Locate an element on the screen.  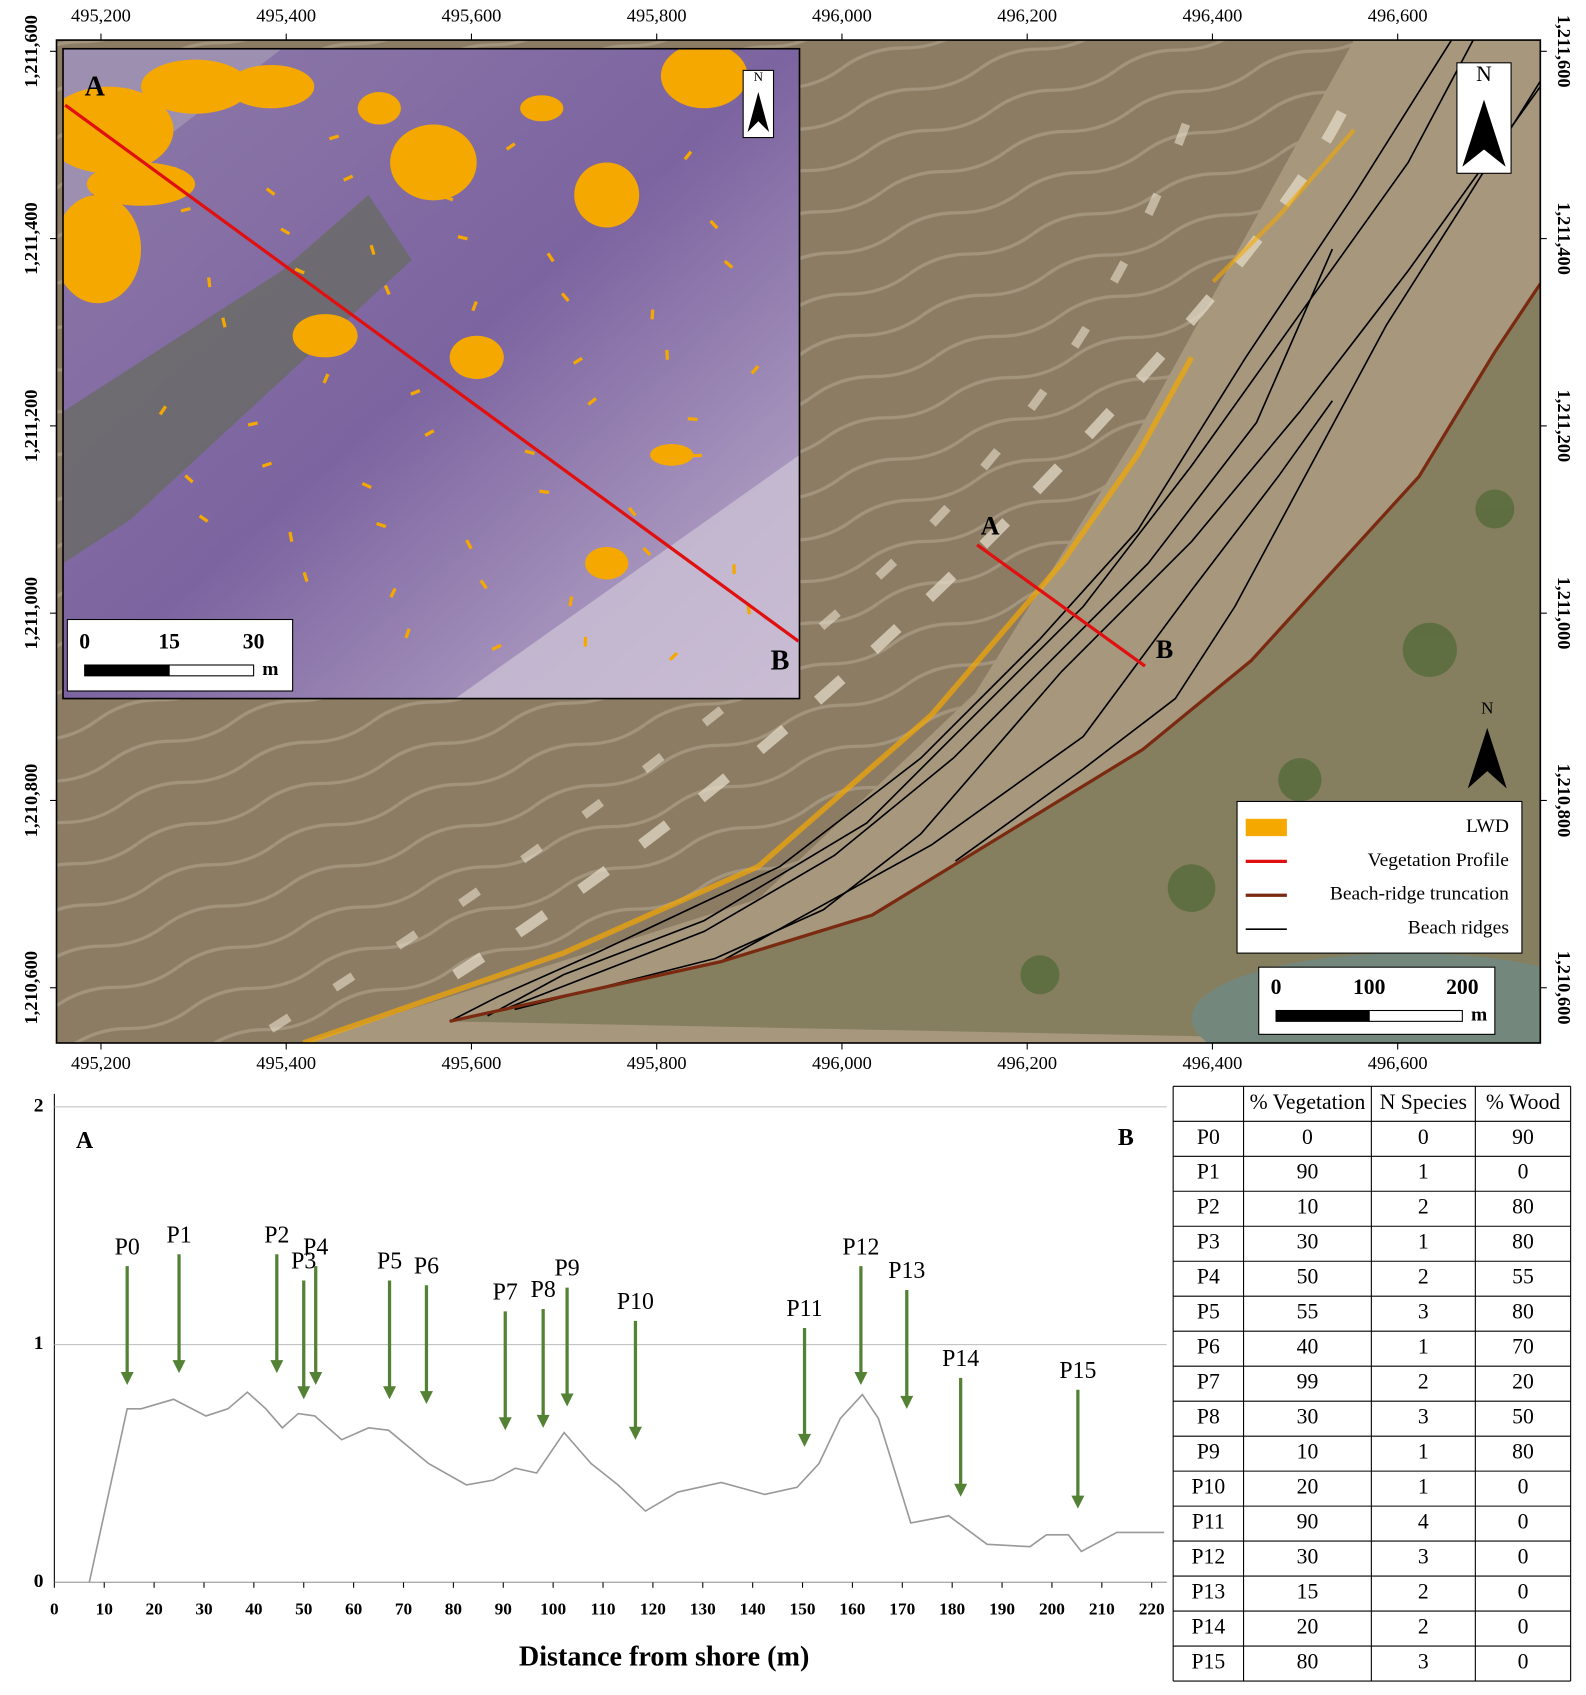
table-cell: 90 is located at coordinates (1308, 1172).